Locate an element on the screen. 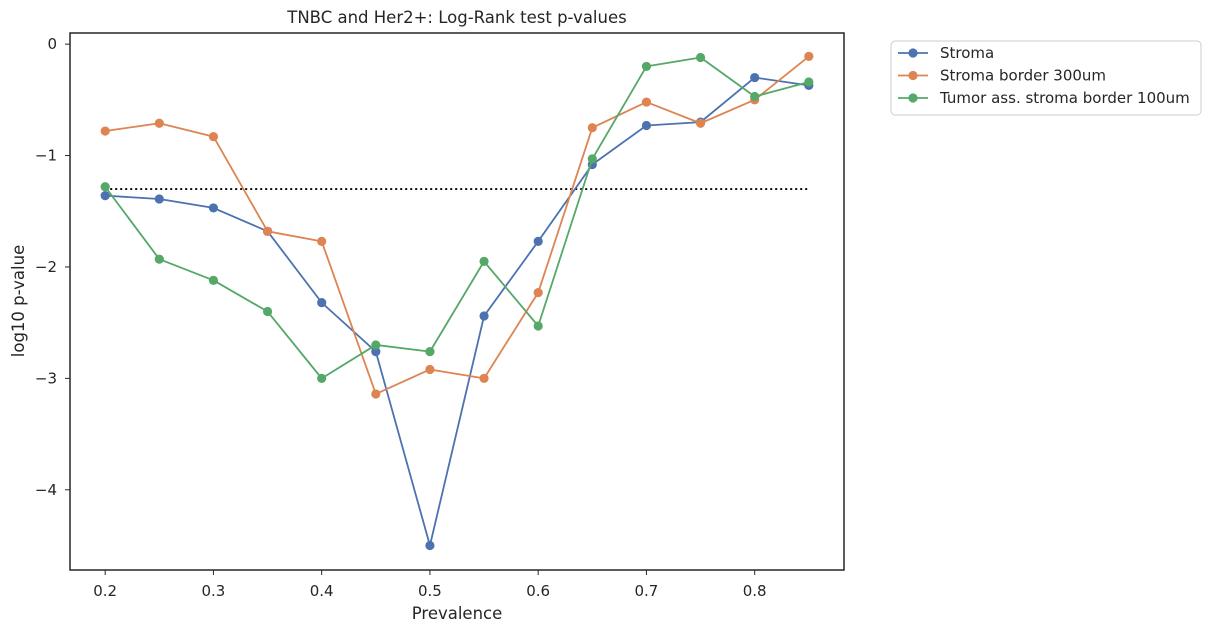  legend-label: Tumor ass. stroma border 100um is located at coordinates (1064, 98).